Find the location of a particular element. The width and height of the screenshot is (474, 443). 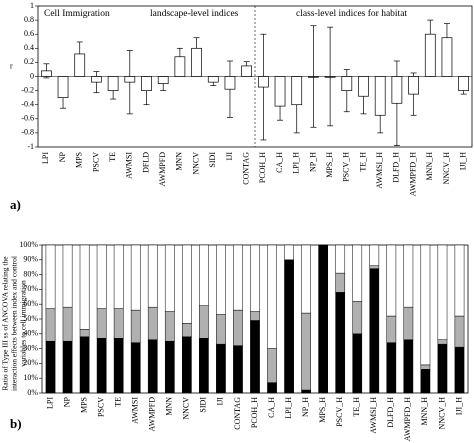

x-tick-label: CA_H is located at coordinates (271, 407).